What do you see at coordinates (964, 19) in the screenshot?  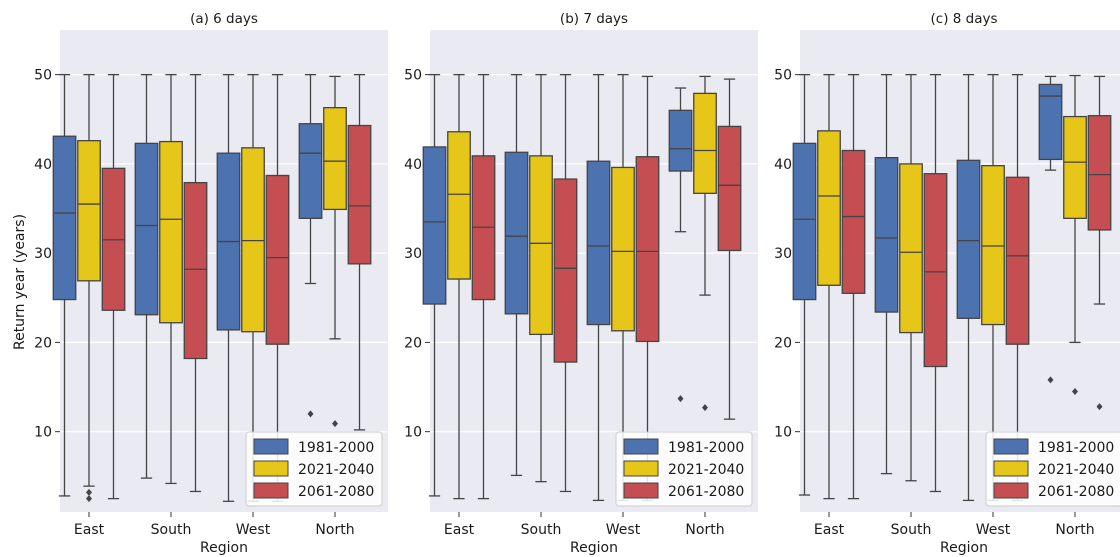 I see `panel-title: (c) 8 days` at bounding box center [964, 19].